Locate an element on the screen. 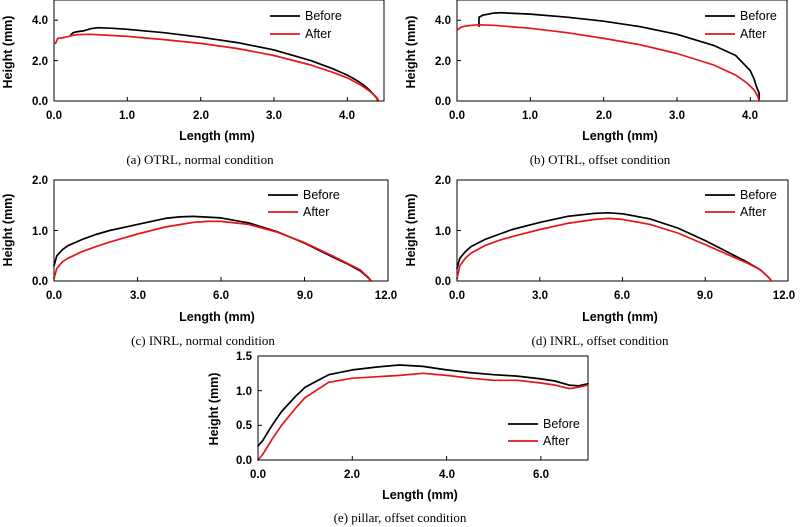 The image size is (800, 527). panel-caption: (b) OTRL, offset condition is located at coordinates (600, 159).